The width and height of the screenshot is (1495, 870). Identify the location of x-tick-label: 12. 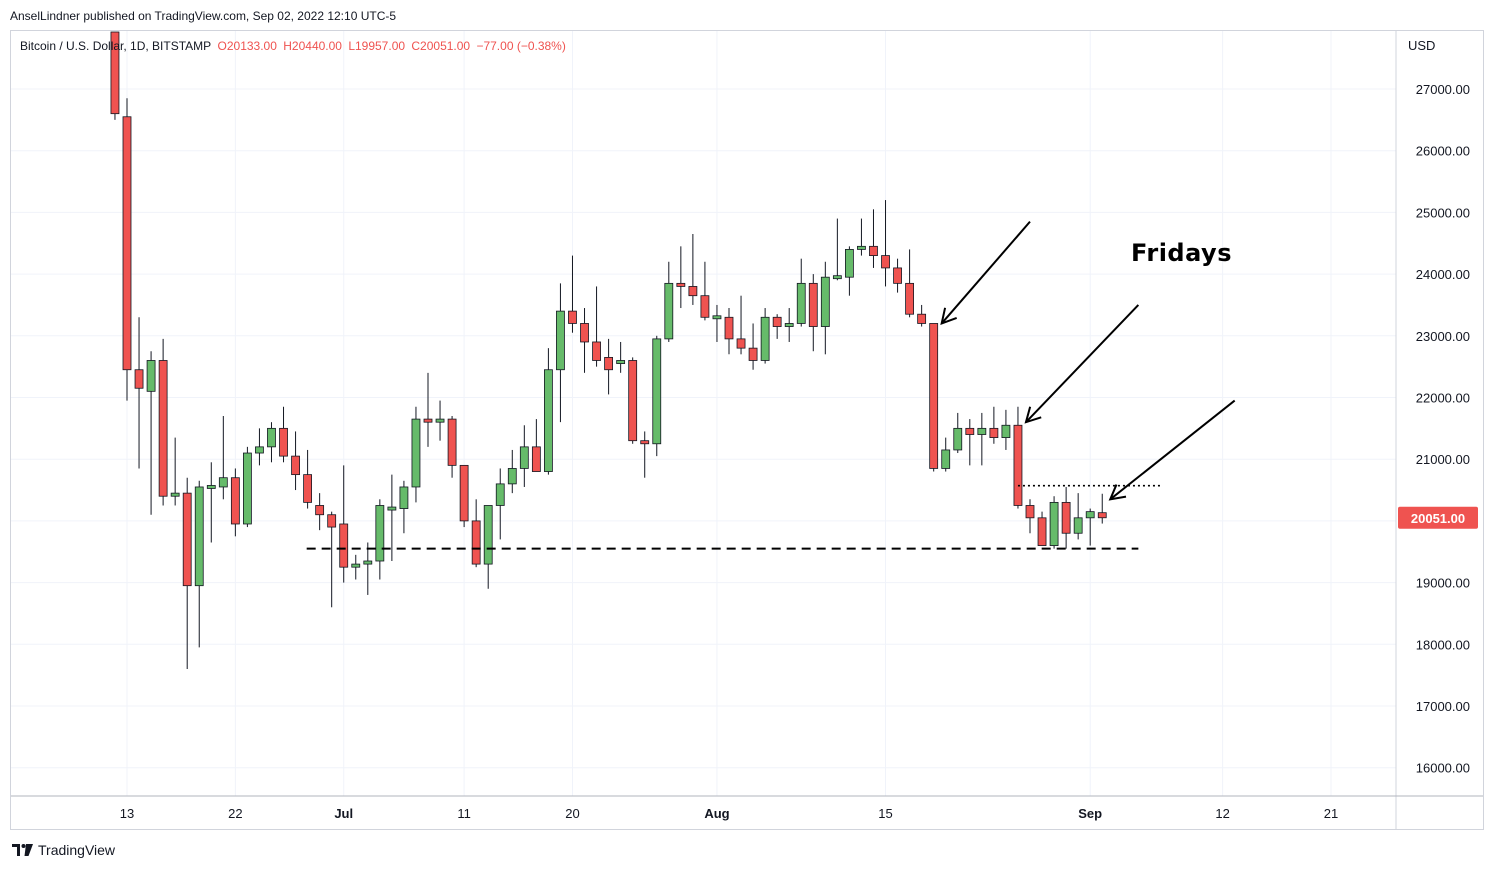
(1222, 813).